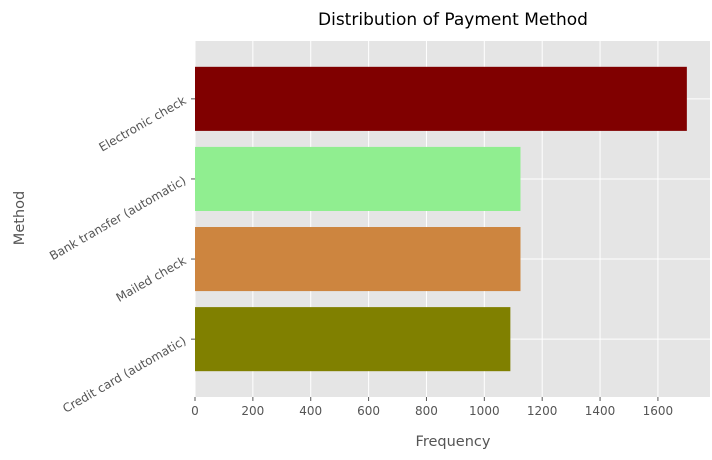 The image size is (712, 460). I want to click on x-tick-label: 400, so click(310, 411).